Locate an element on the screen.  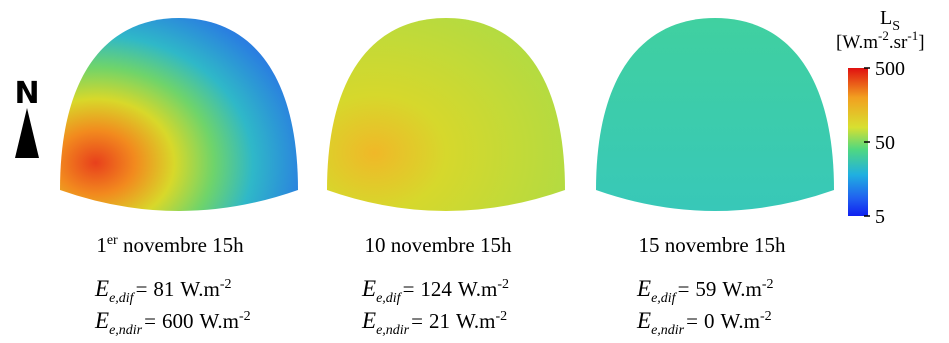
exponent: -2 is located at coordinates (883, 35).